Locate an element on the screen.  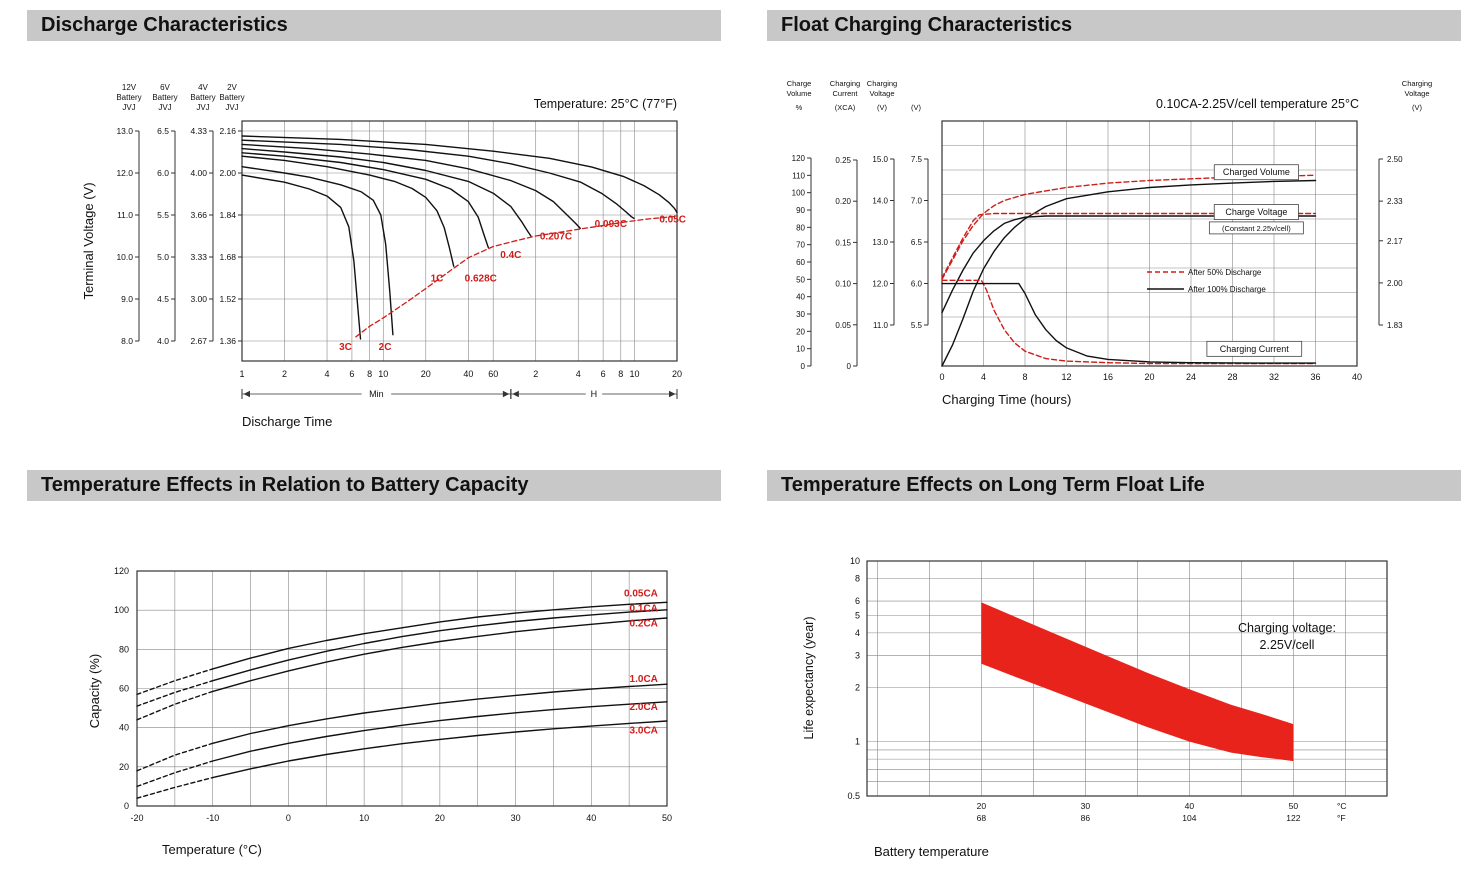
life-expectancy-band is located at coordinates (1137, 682).